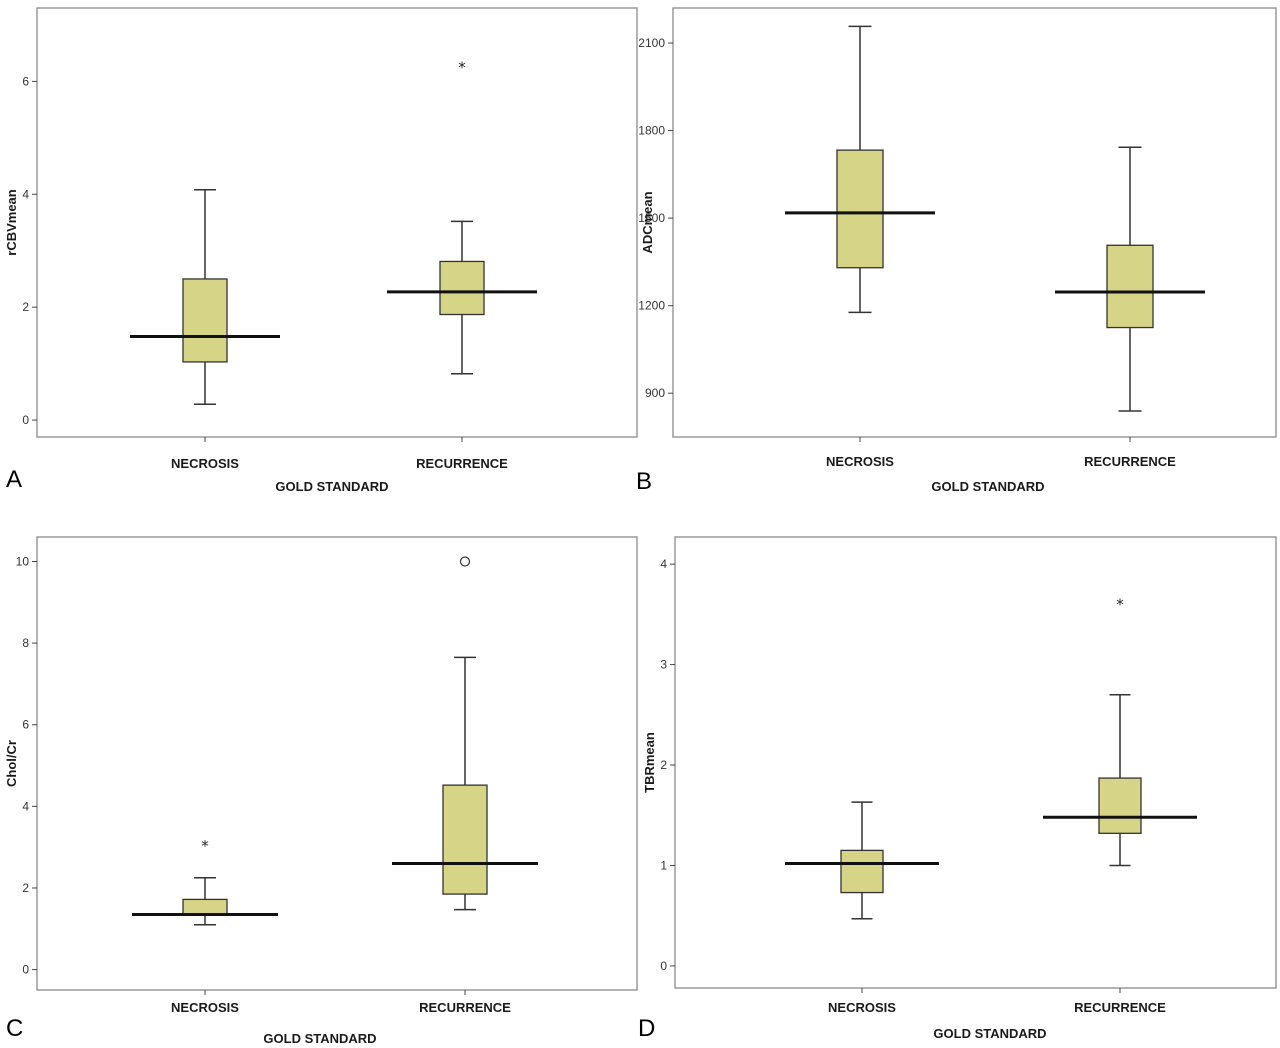 The width and height of the screenshot is (1280, 1048). What do you see at coordinates (11, 763) in the screenshot?
I see `y-axis-title: Chol/Cr` at bounding box center [11, 763].